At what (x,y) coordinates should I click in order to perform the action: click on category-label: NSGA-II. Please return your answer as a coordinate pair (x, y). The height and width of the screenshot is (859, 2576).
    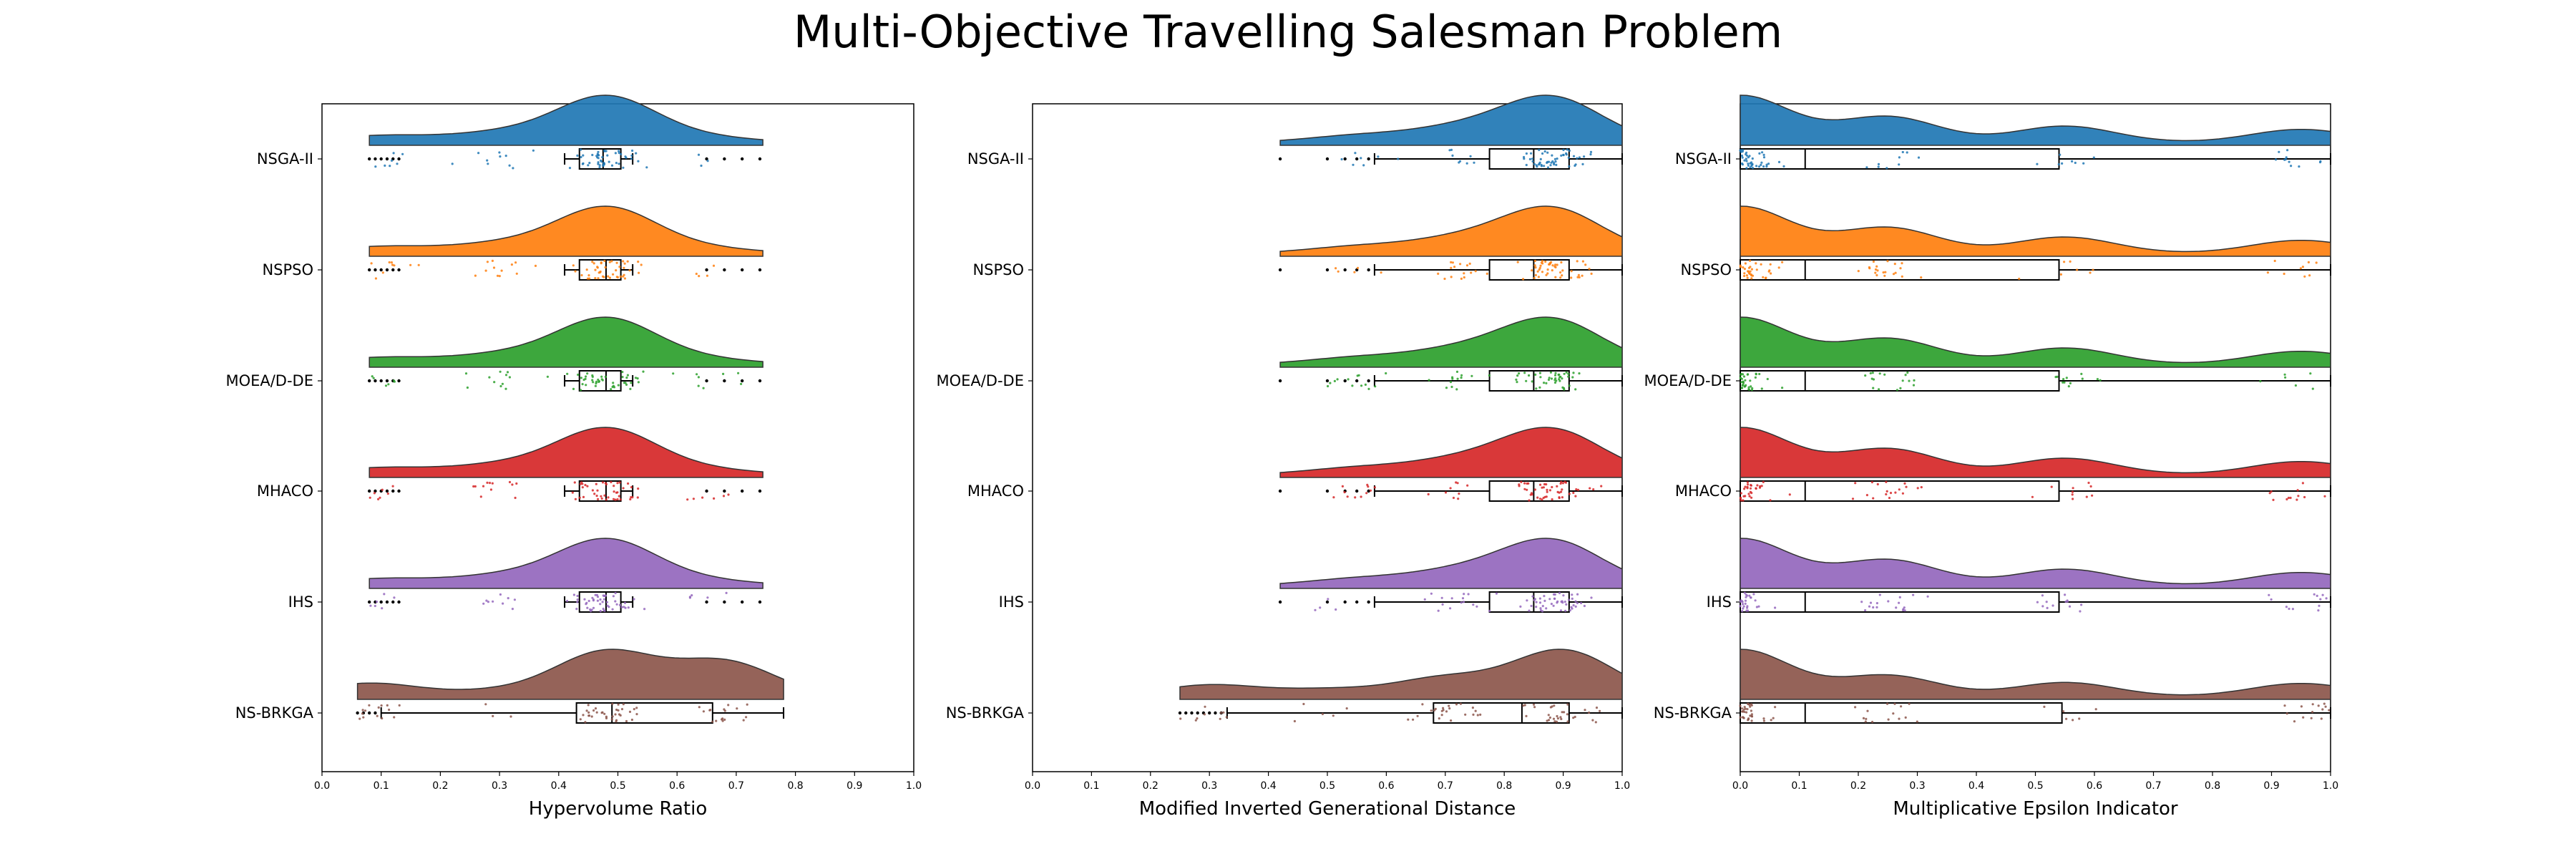
    Looking at the image, I should click on (995, 159).